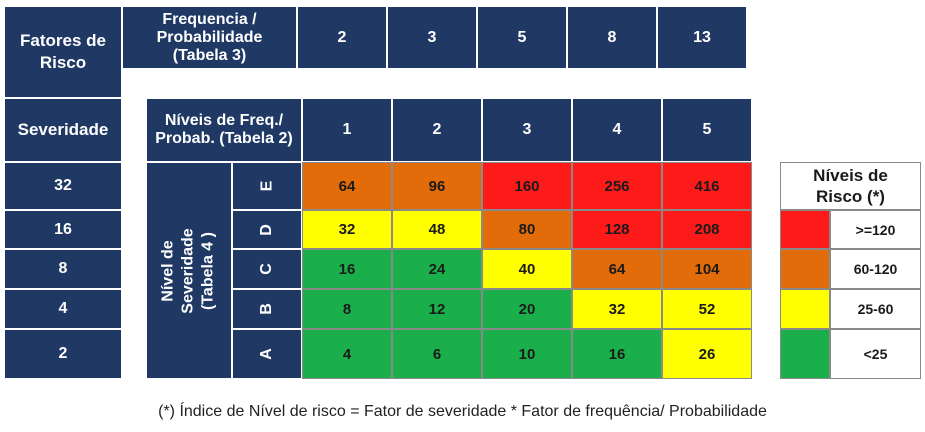 The width and height of the screenshot is (925, 432). Describe the element at coordinates (527, 354) in the screenshot. I see `risk-cell: 10` at that location.